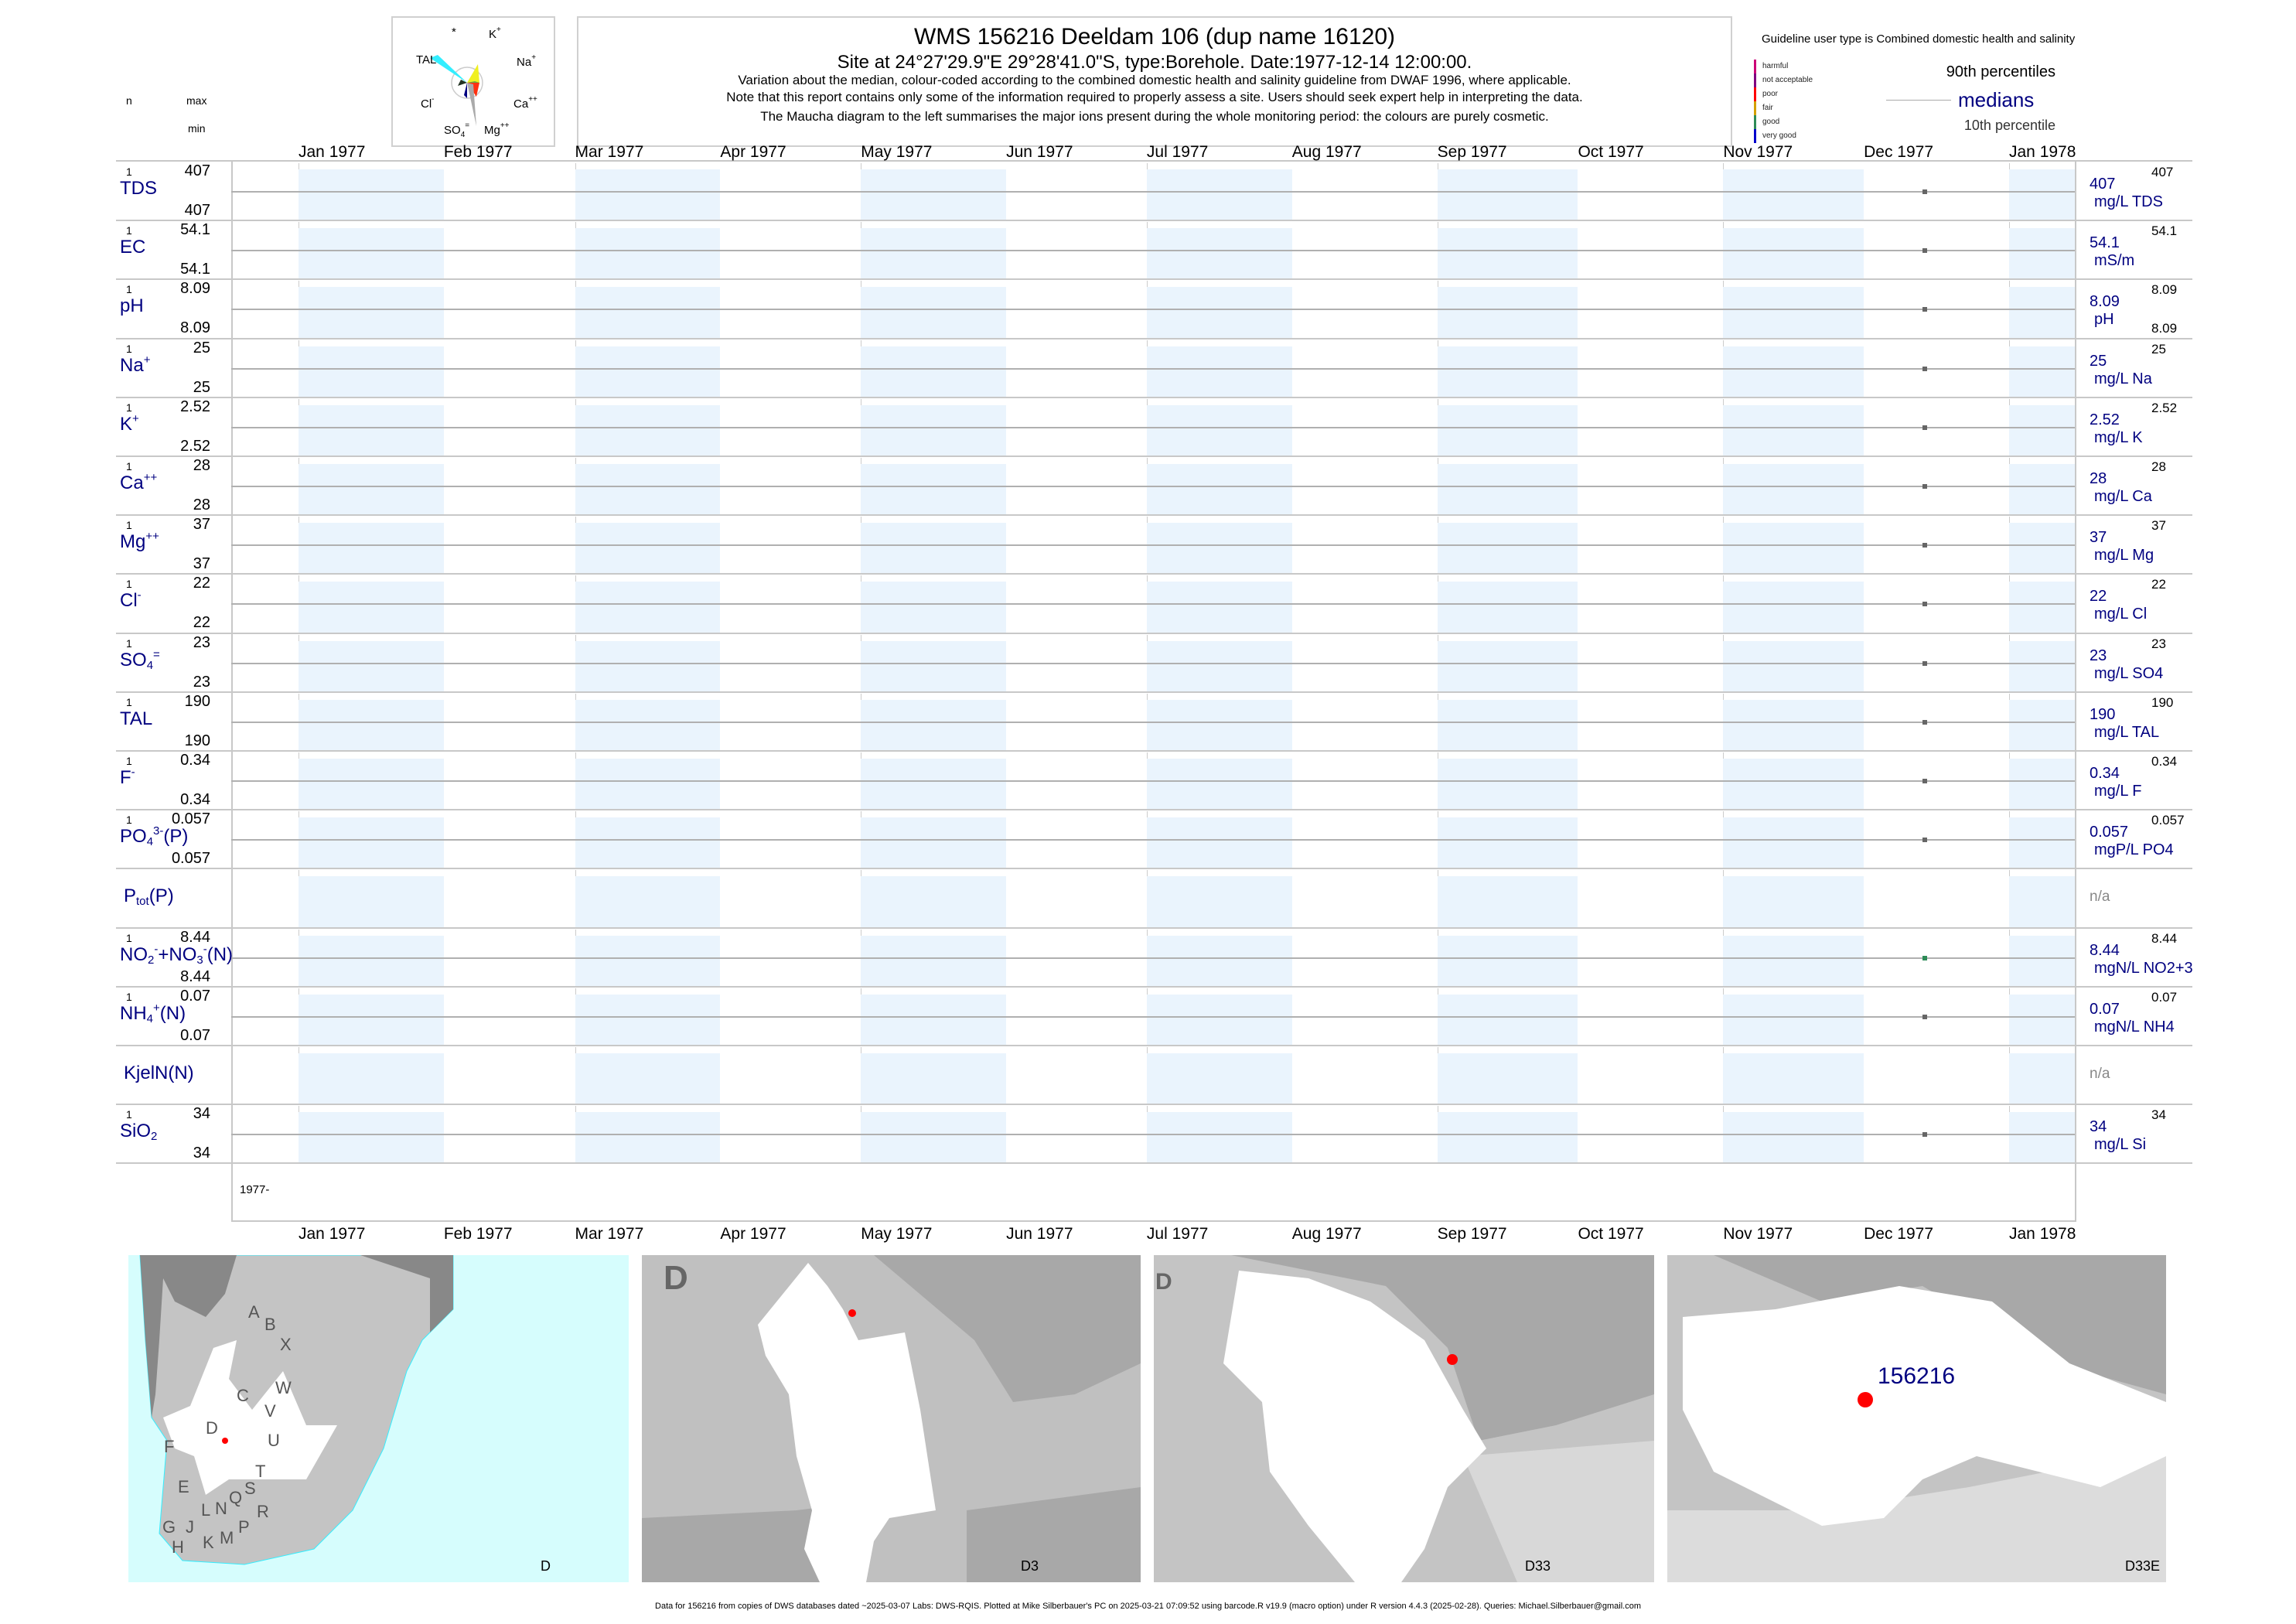 Image resolution: width=2296 pixels, height=1624 pixels. What do you see at coordinates (2120, 1145) in the screenshot?
I see `unit-label: mg/L Si` at bounding box center [2120, 1145].